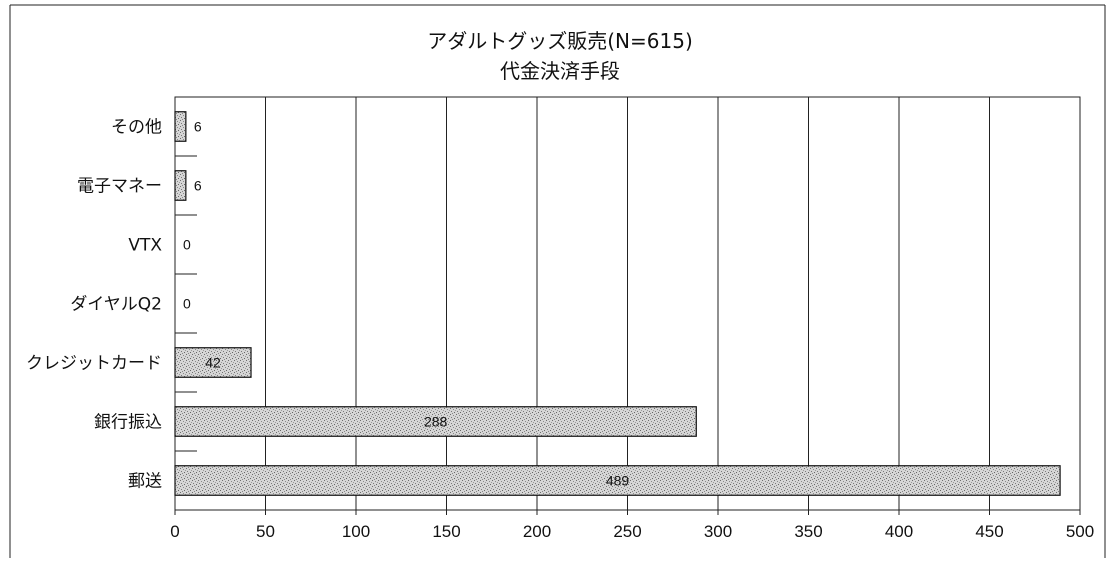 The image size is (1109, 562). I want to click on category-label: 電子マネー, so click(119, 187).